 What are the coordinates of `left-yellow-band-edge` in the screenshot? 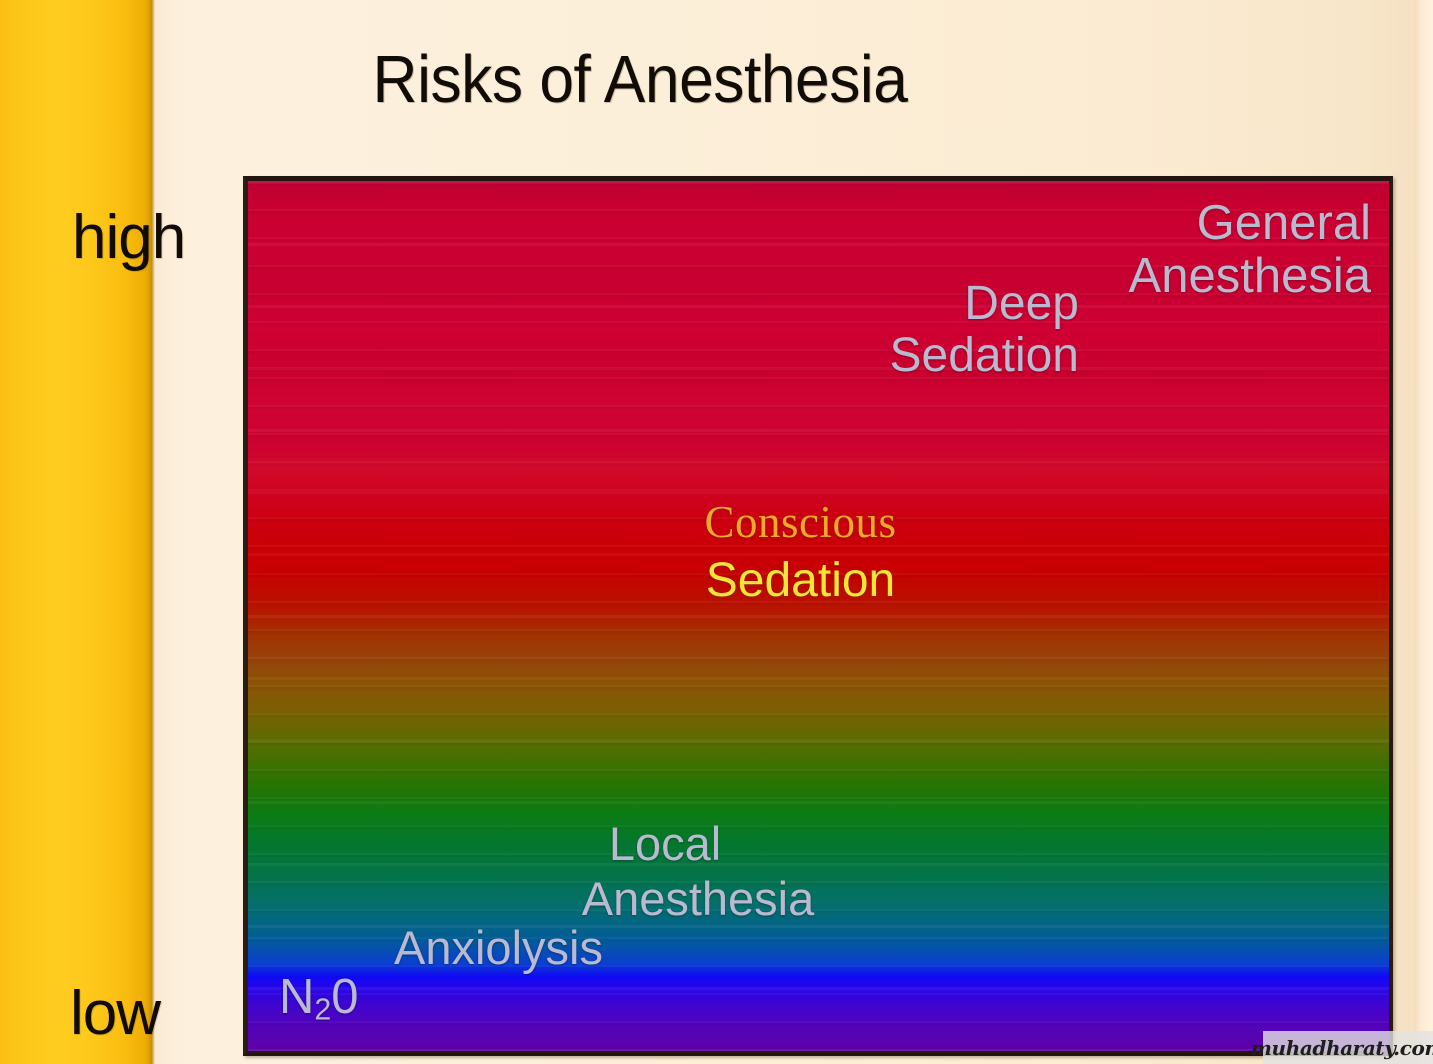 It's located at (151, 532).